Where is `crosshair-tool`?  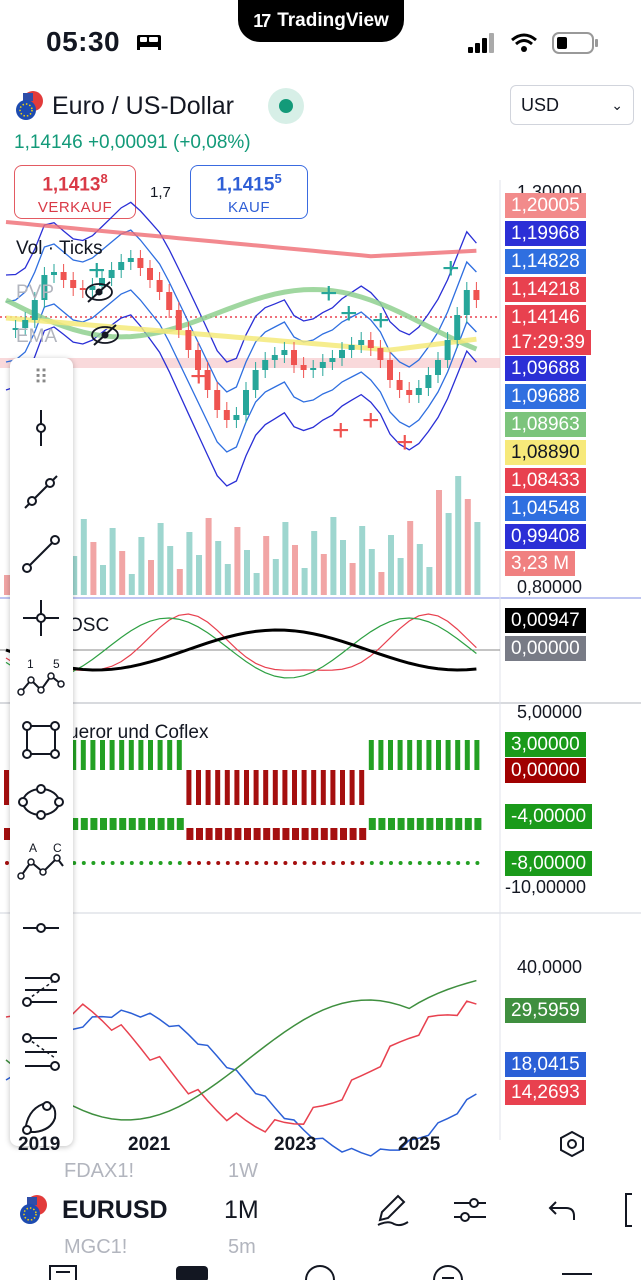
crosshair-tool is located at coordinates (41, 618).